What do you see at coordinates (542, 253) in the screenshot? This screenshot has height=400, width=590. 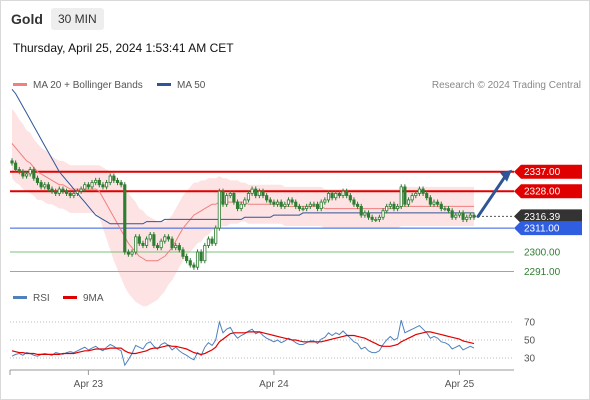 I see `support-1-label: 2300.00` at bounding box center [542, 253].